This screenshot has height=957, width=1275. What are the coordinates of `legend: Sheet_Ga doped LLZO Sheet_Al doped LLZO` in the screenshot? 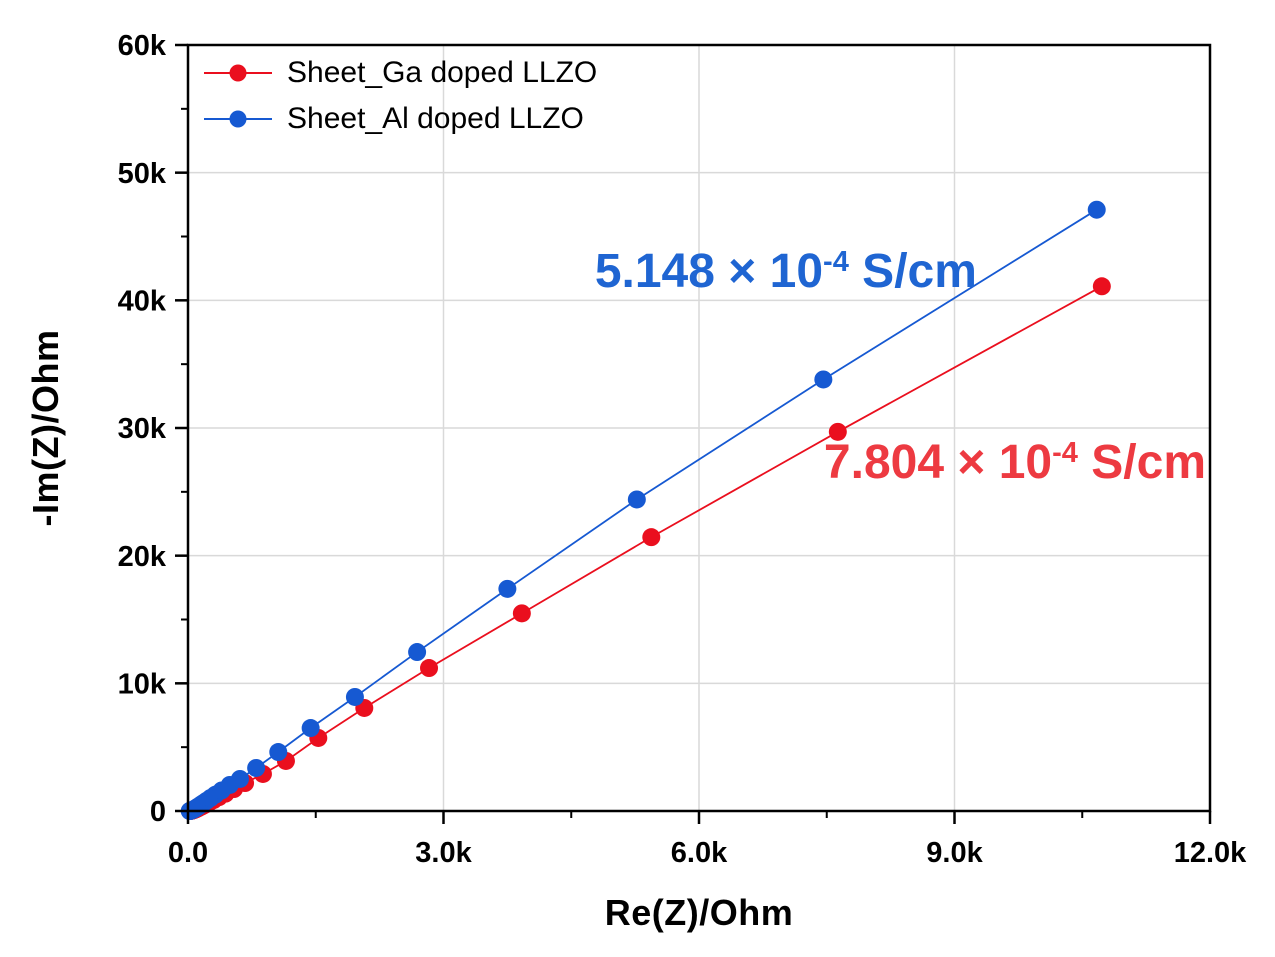 It's located at (400, 95).